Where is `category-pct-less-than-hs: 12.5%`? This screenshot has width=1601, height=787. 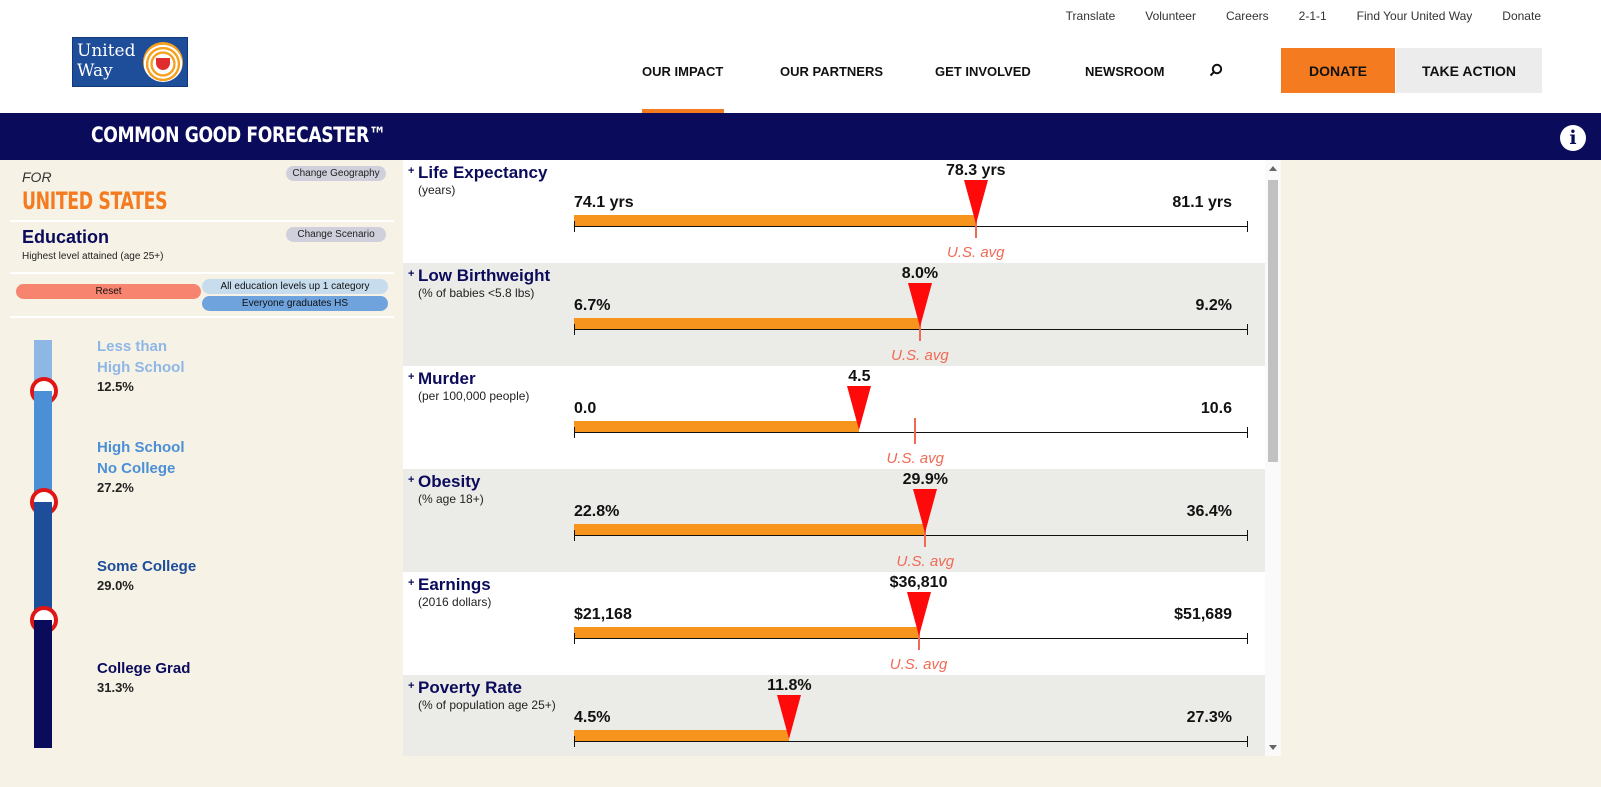 category-pct-less-than-hs: 12.5% is located at coordinates (115, 386).